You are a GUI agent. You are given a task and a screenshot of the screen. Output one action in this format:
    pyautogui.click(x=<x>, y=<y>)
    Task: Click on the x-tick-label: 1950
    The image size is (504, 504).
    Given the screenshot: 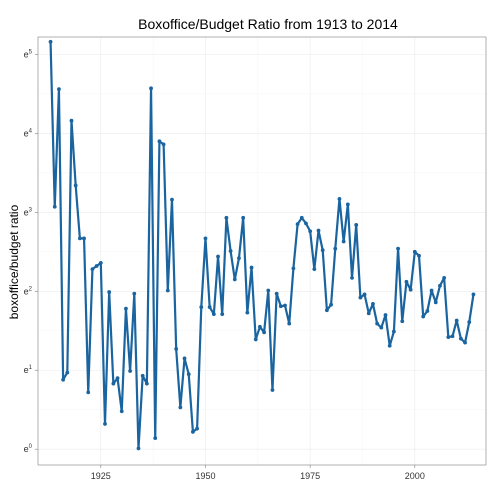 What is the action you would take?
    pyautogui.click(x=205, y=476)
    